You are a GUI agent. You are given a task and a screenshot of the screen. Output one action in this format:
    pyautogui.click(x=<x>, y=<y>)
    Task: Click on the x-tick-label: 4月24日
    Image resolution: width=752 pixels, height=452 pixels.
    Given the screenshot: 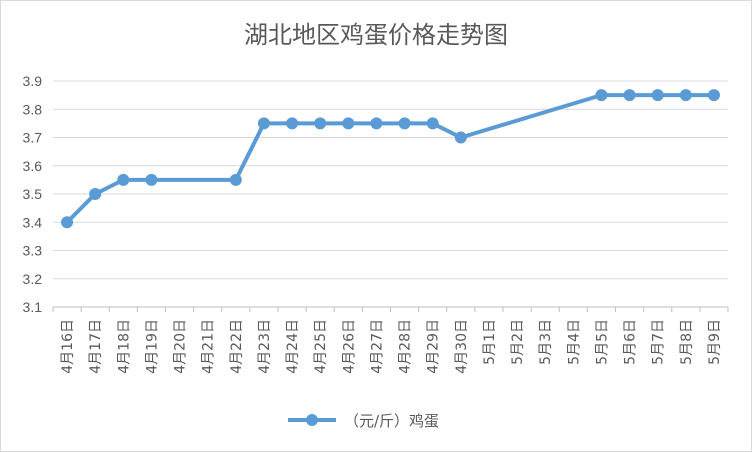 What is the action you would take?
    pyautogui.click(x=293, y=346)
    